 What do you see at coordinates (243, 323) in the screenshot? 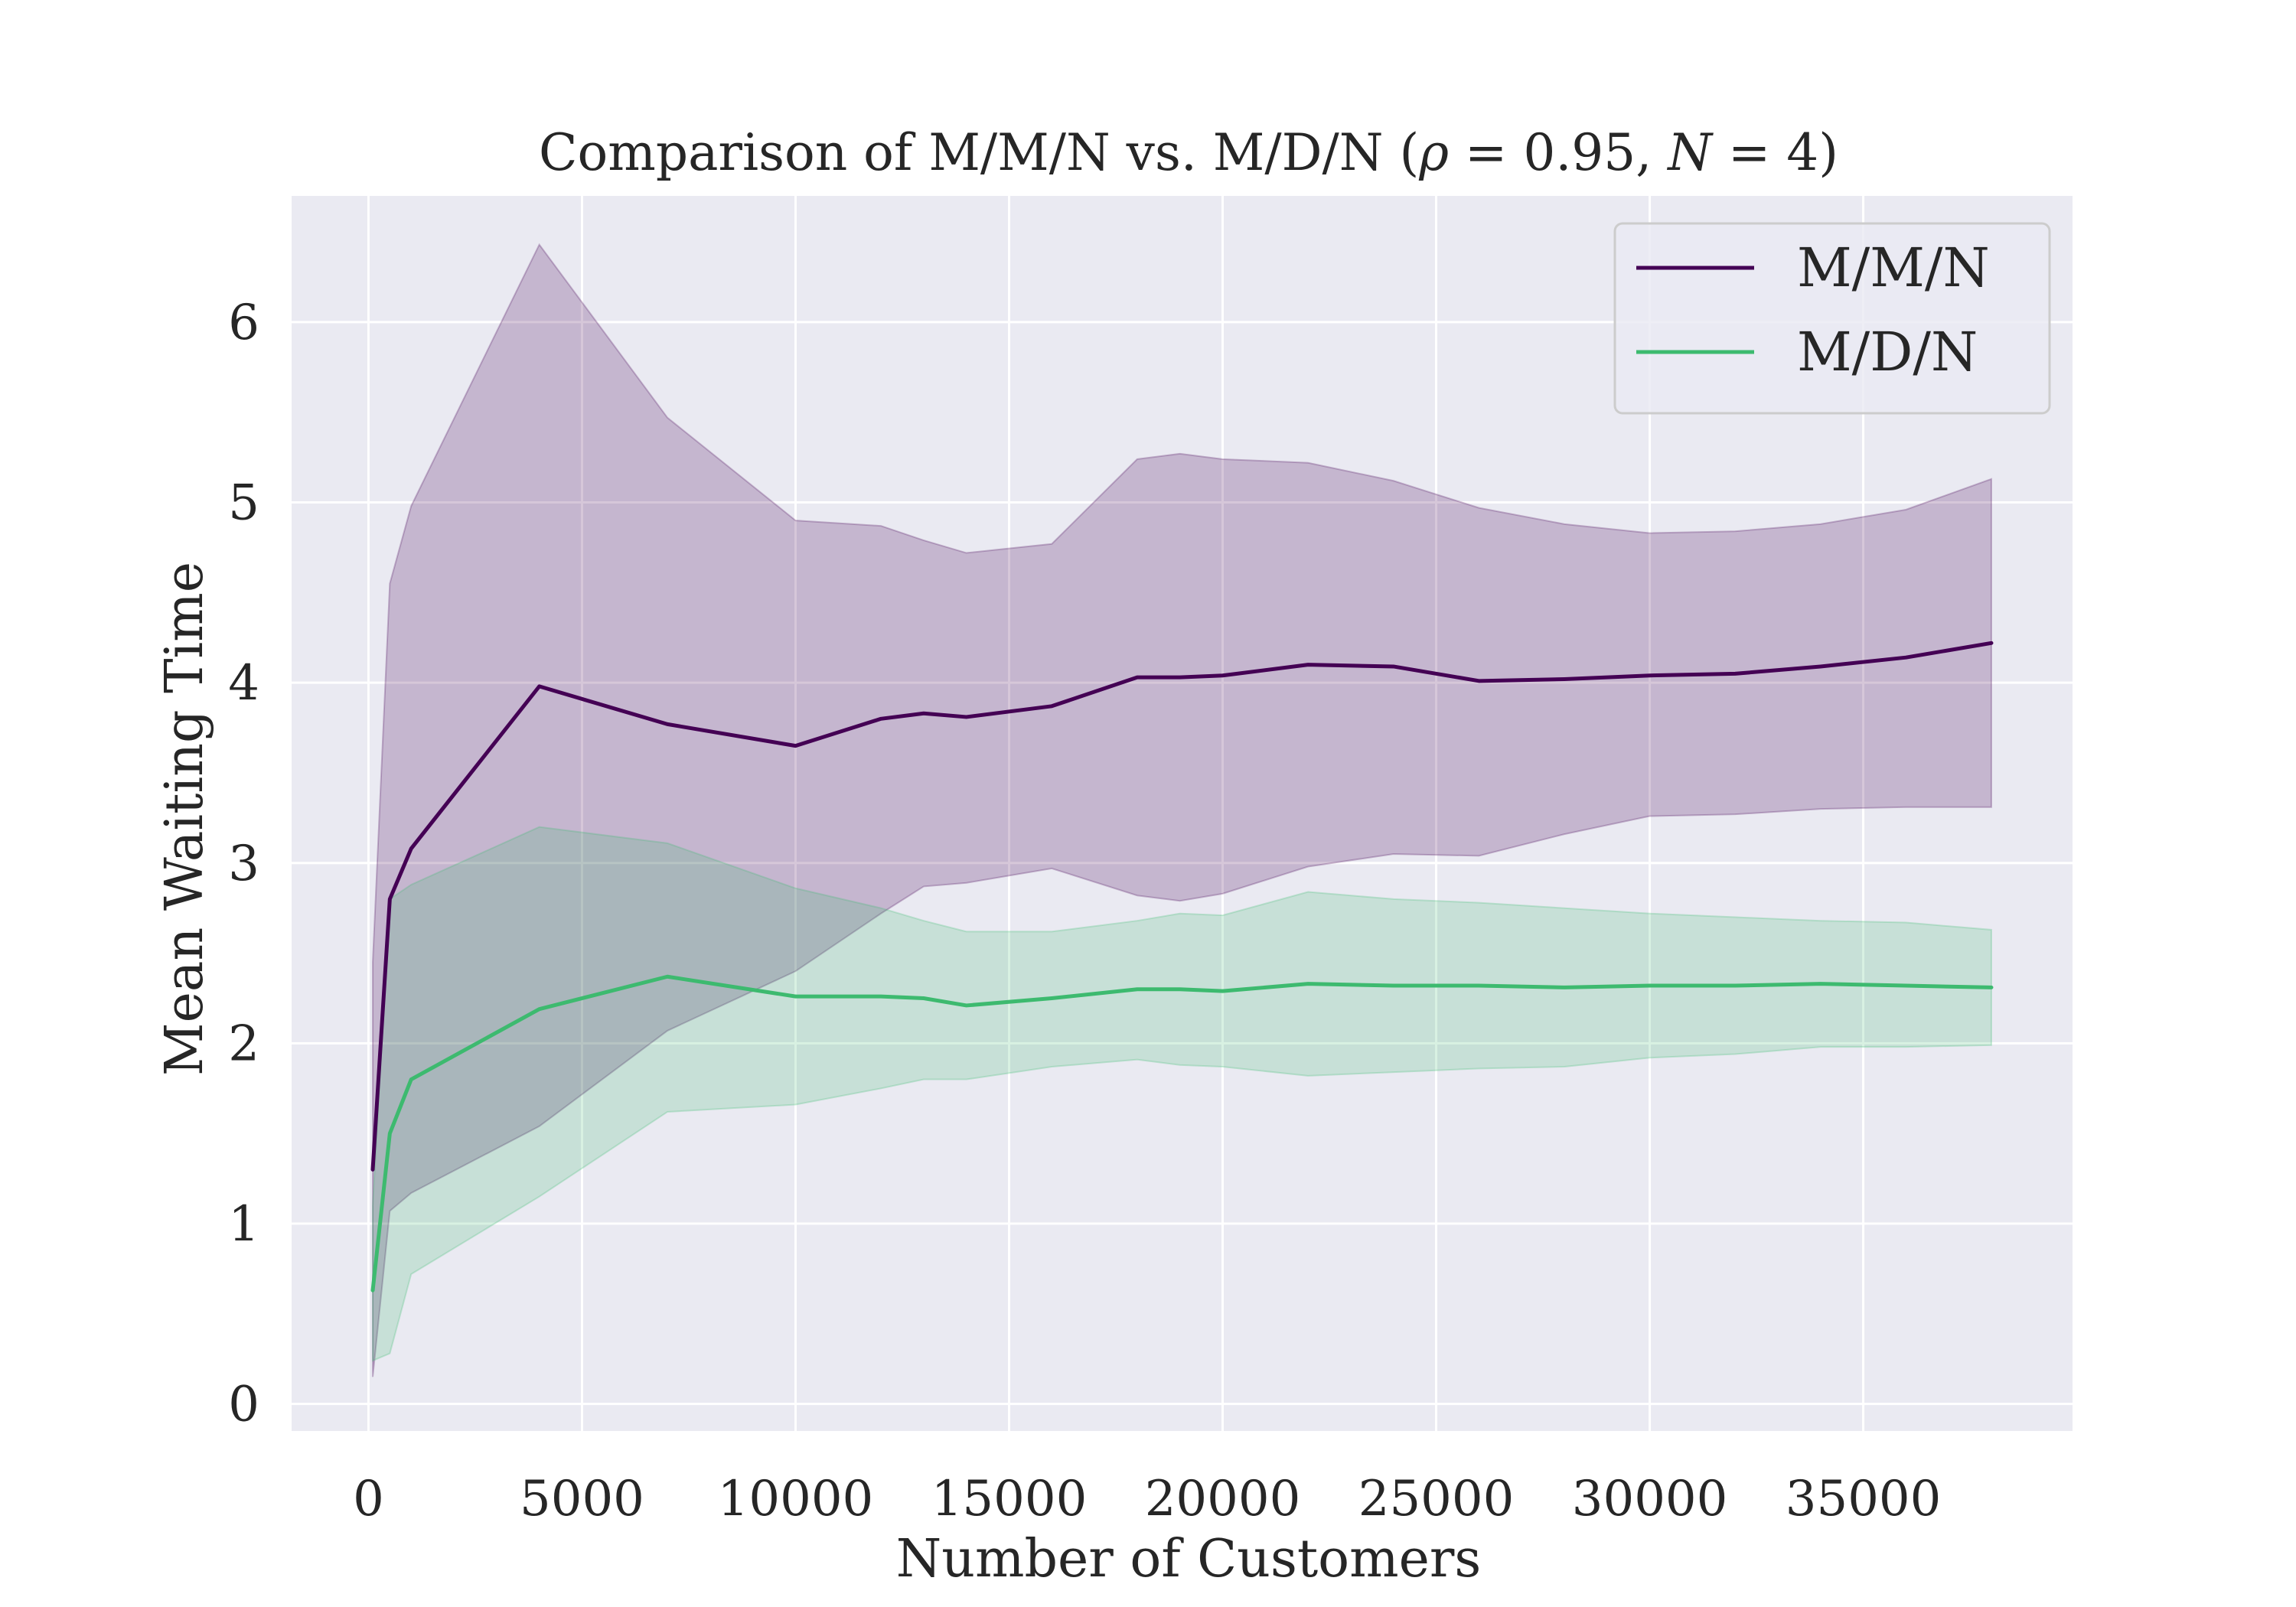
I see `y-tick-label: 6` at bounding box center [243, 323].